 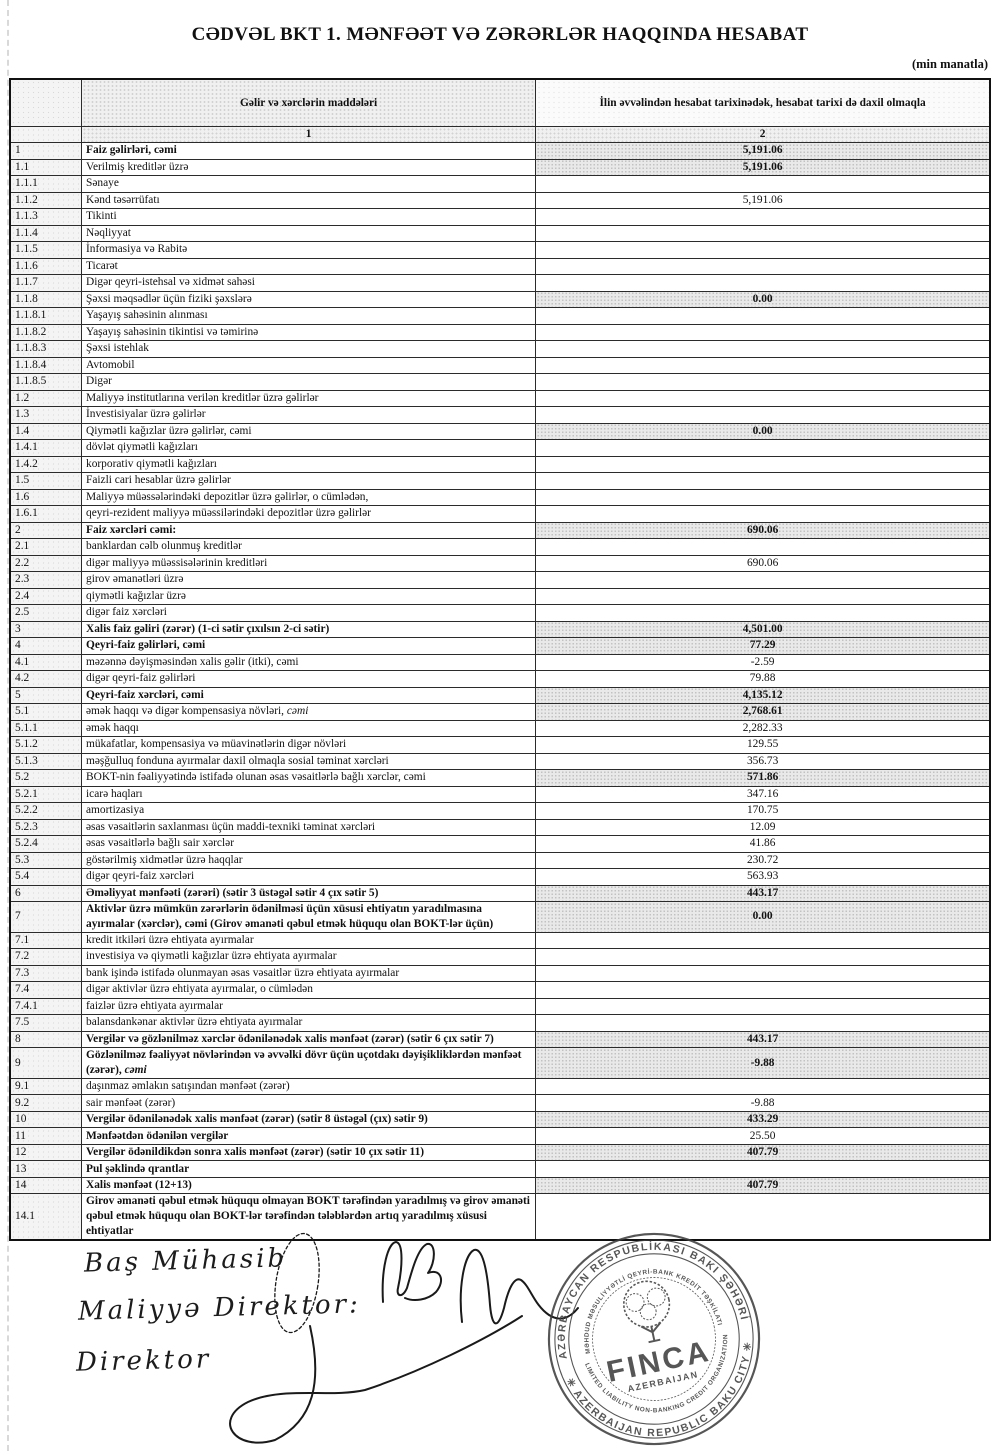 I want to click on row-number: 1.1.2, so click(x=45, y=200).